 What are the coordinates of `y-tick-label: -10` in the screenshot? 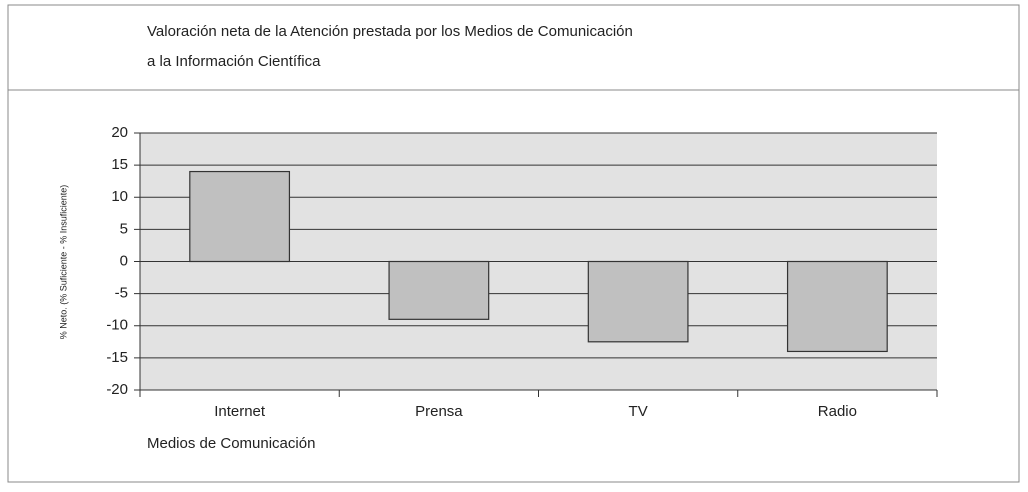 It's located at (117, 325).